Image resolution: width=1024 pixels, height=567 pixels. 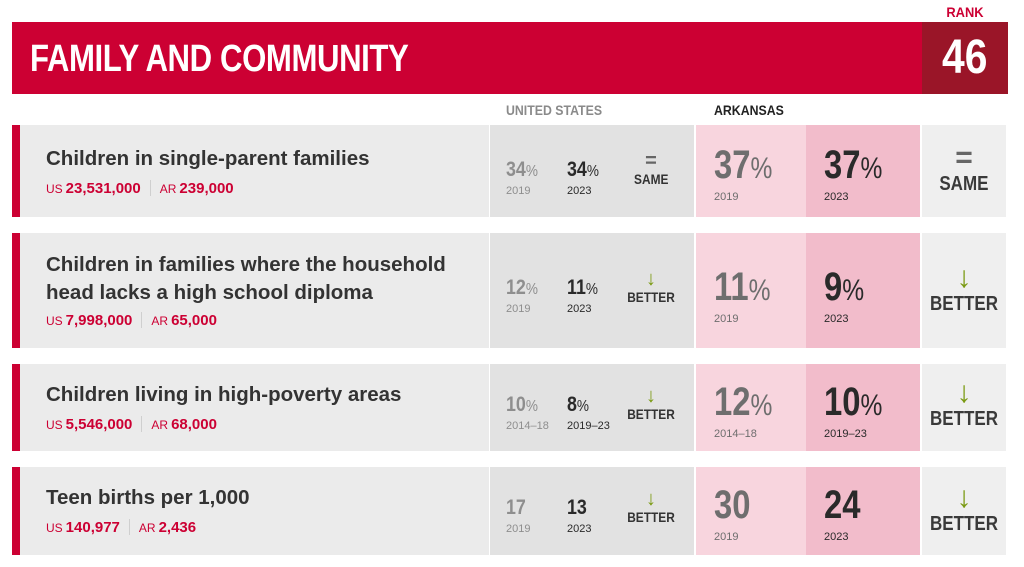 I want to click on us-trend: ↓ BETTER, so click(x=651, y=405).